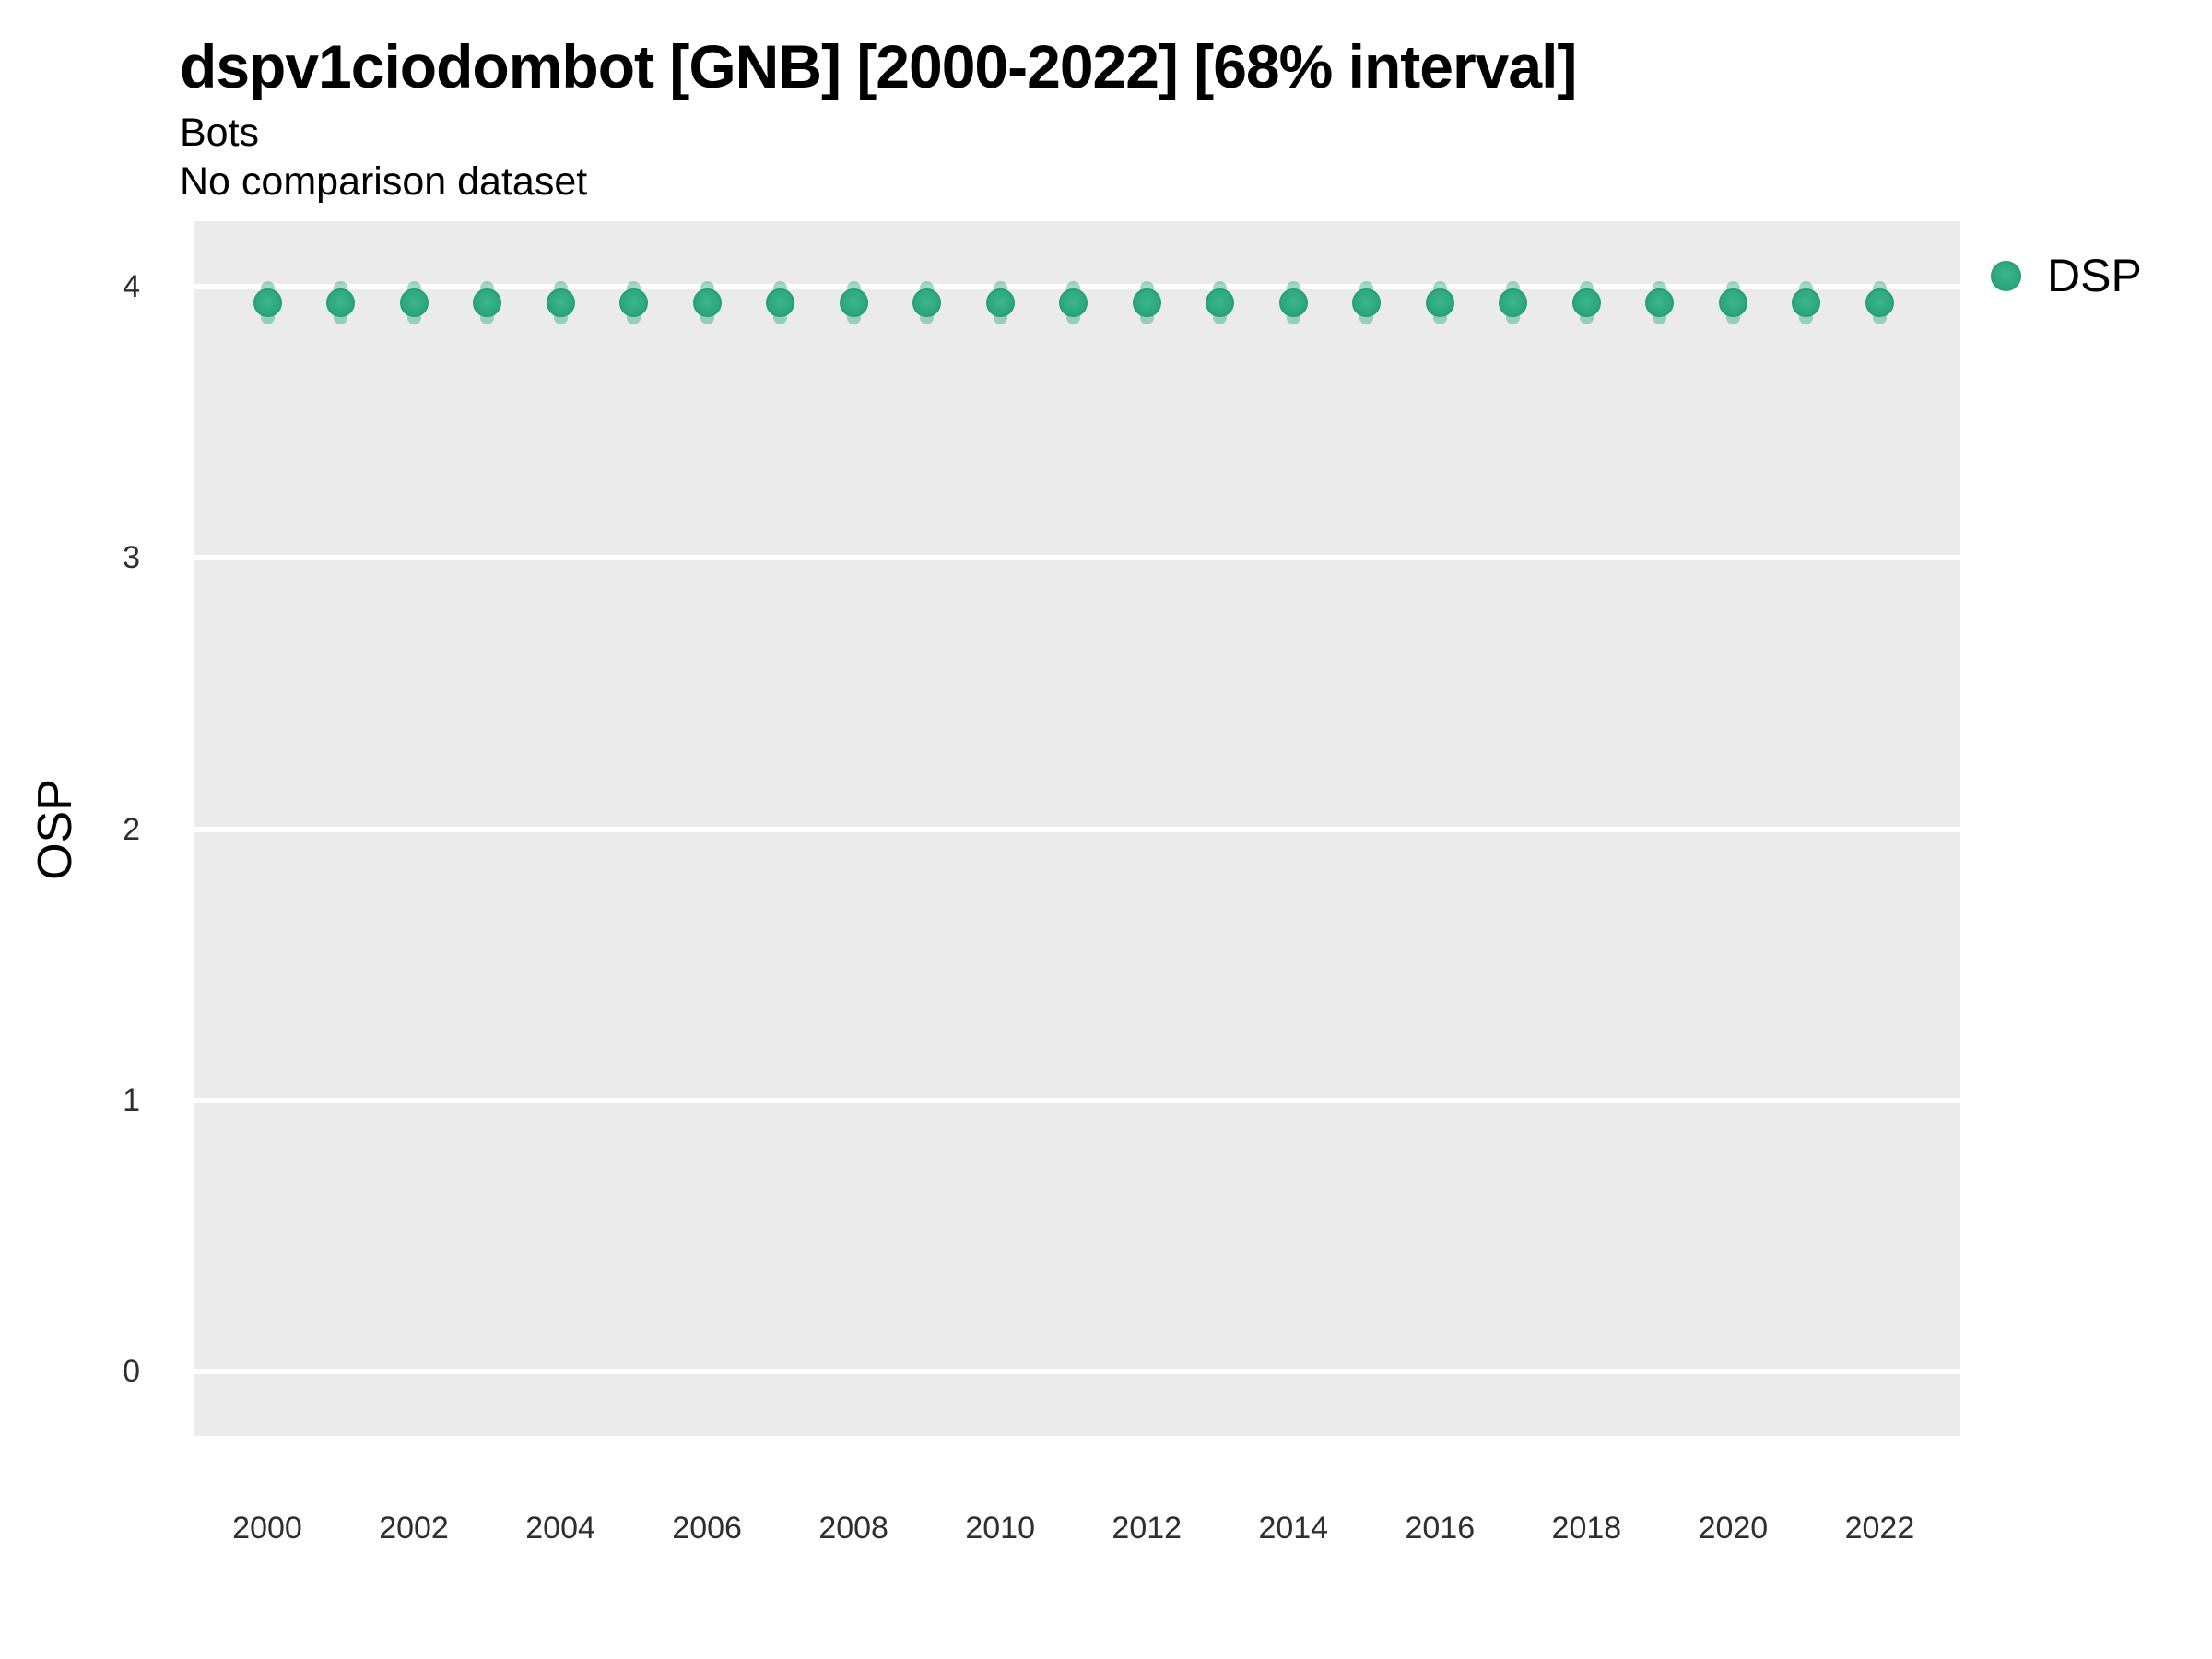 This screenshot has width=2212, height=1659. I want to click on data-point-2018, so click(1586, 303).